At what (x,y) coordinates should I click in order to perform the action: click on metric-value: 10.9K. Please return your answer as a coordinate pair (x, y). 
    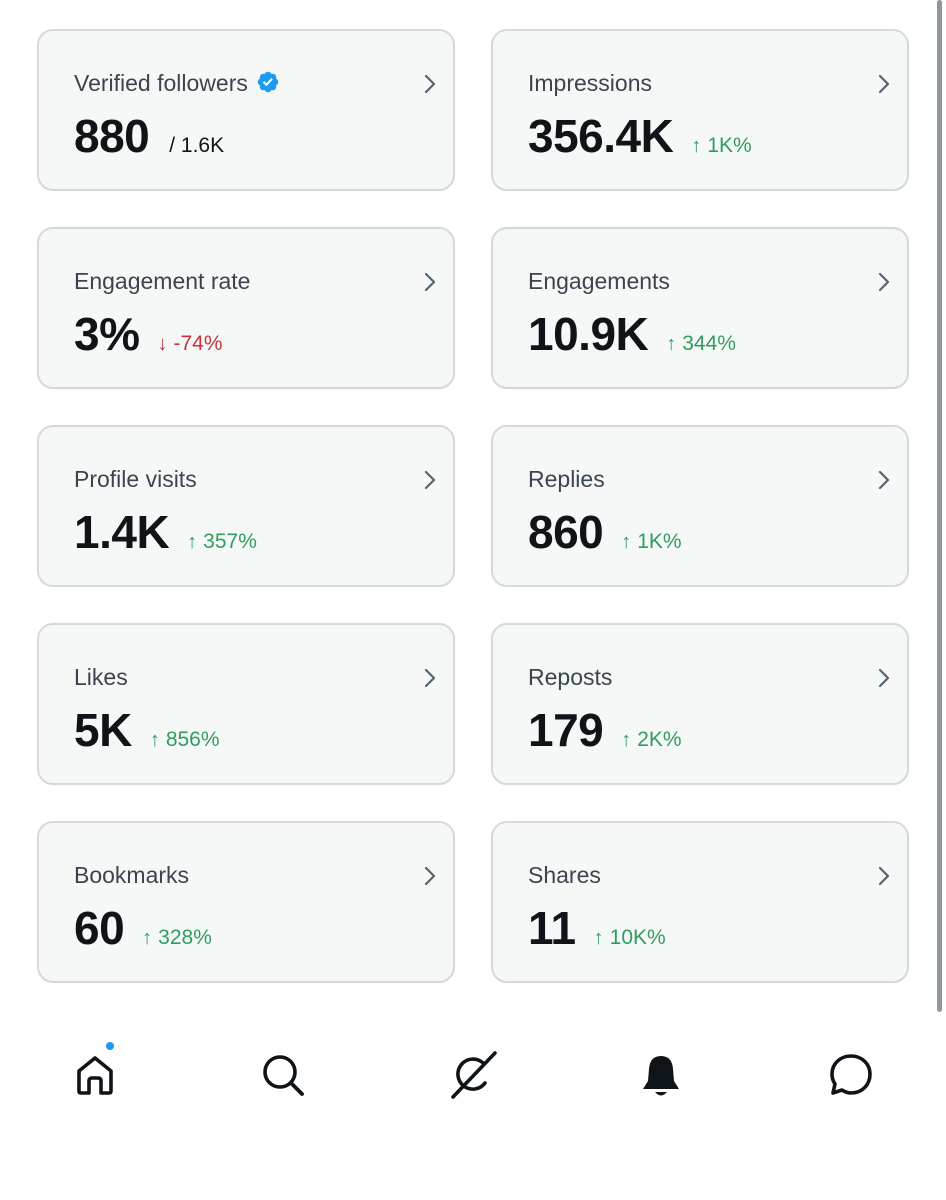
    Looking at the image, I should click on (588, 334).